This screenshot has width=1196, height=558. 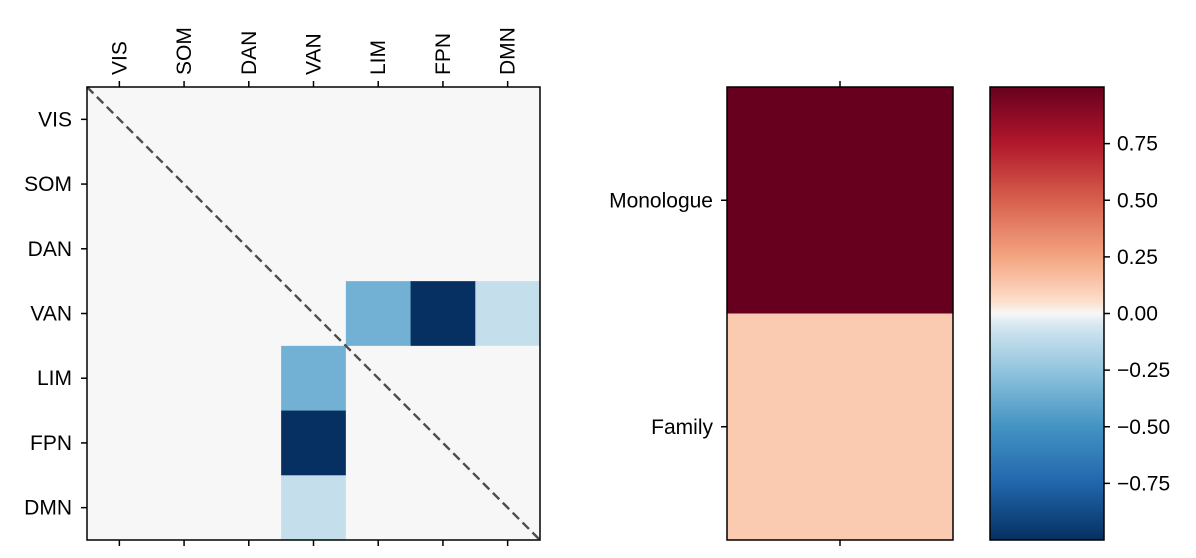 I want to click on colorbar-tick-label: −0.75, so click(x=1143, y=483).